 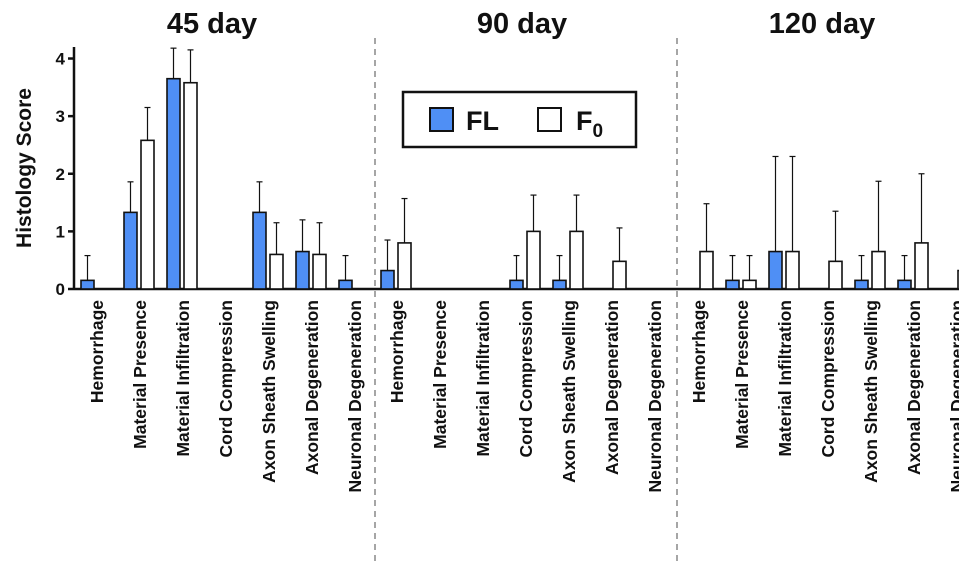 What do you see at coordinates (60, 174) in the screenshot?
I see `y-tick-label: 2` at bounding box center [60, 174].